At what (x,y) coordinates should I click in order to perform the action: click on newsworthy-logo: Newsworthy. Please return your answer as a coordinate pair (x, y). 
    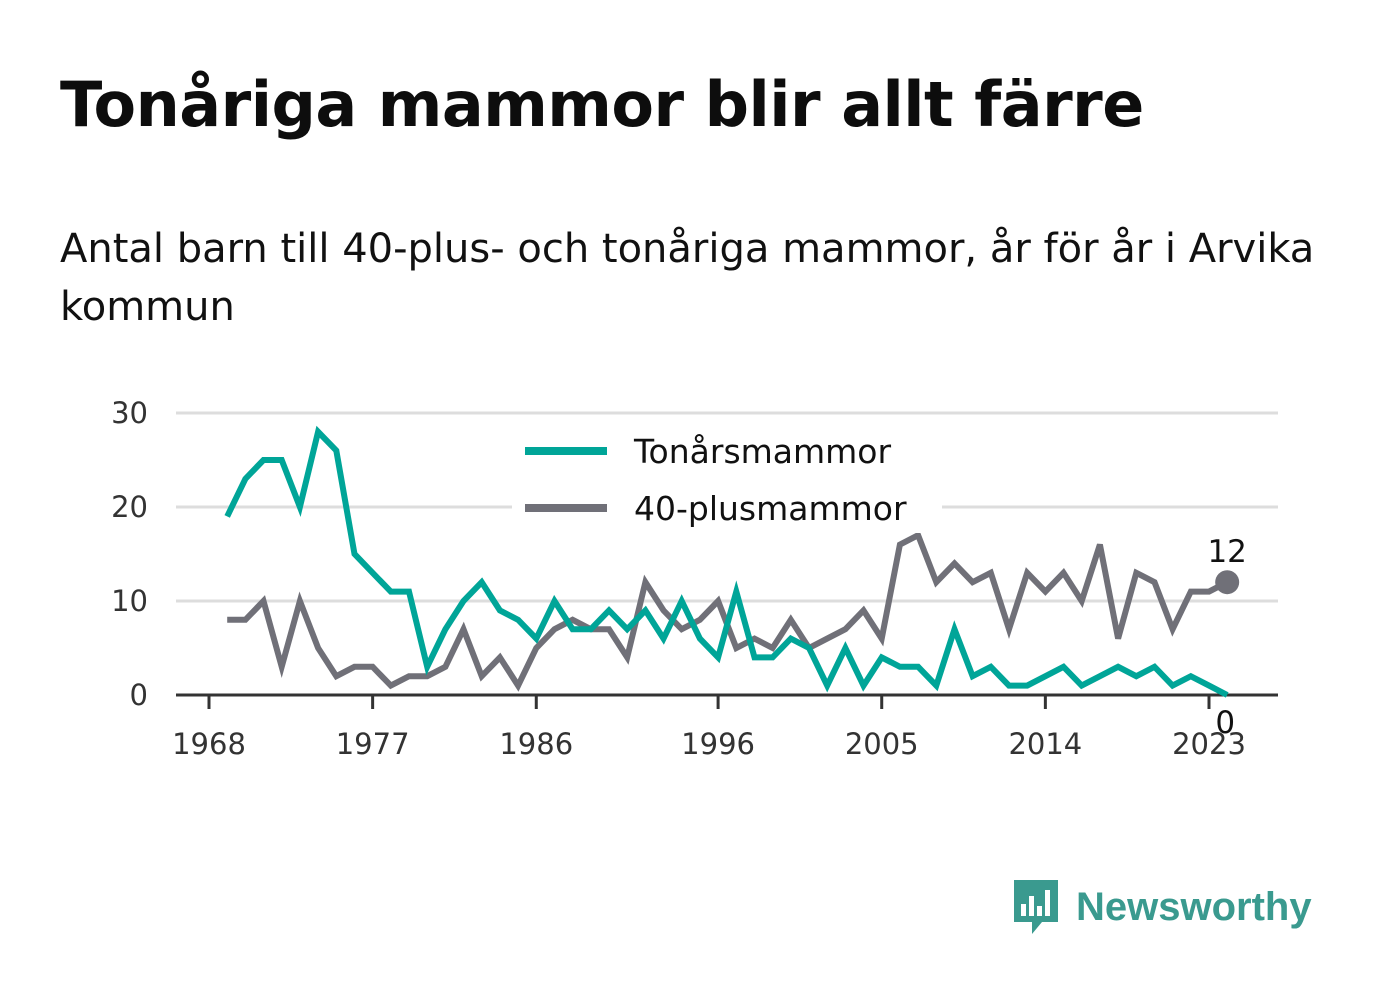
    Looking at the image, I should click on (1161, 907).